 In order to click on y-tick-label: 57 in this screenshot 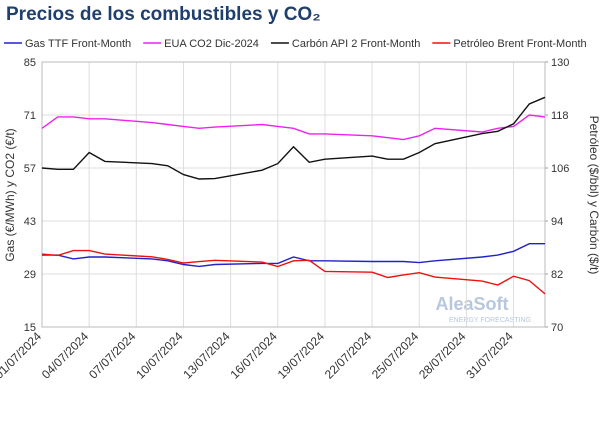, I will do `click(30, 169)`.